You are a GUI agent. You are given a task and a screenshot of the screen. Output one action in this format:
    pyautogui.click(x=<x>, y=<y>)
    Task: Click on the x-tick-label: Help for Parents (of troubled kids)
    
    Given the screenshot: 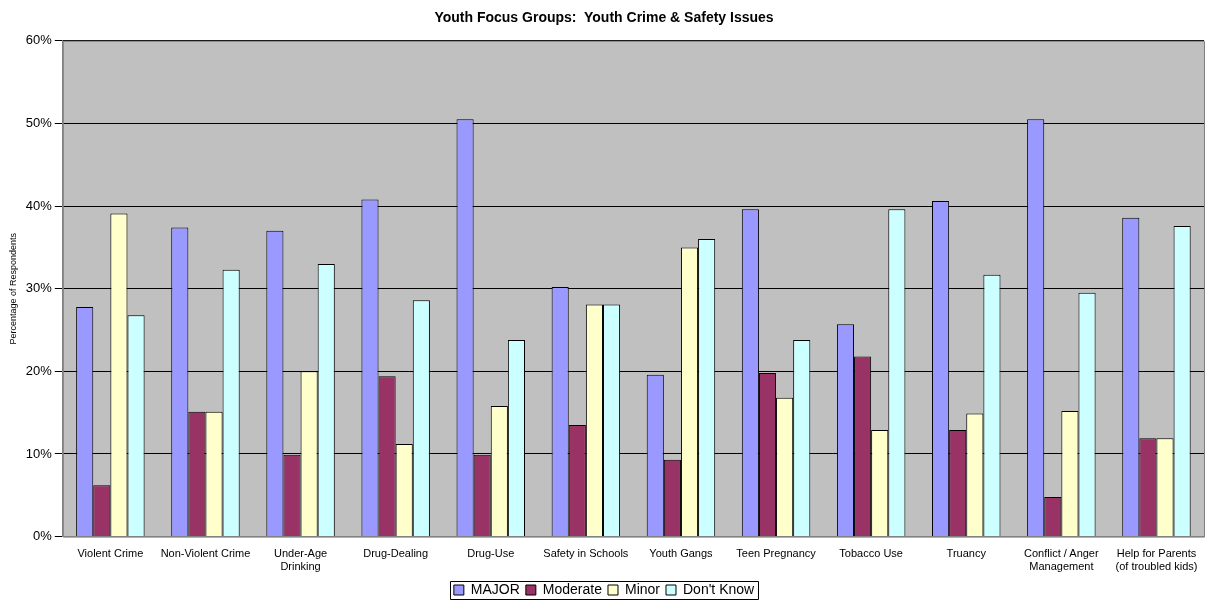 What is the action you would take?
    pyautogui.click(x=1156, y=560)
    